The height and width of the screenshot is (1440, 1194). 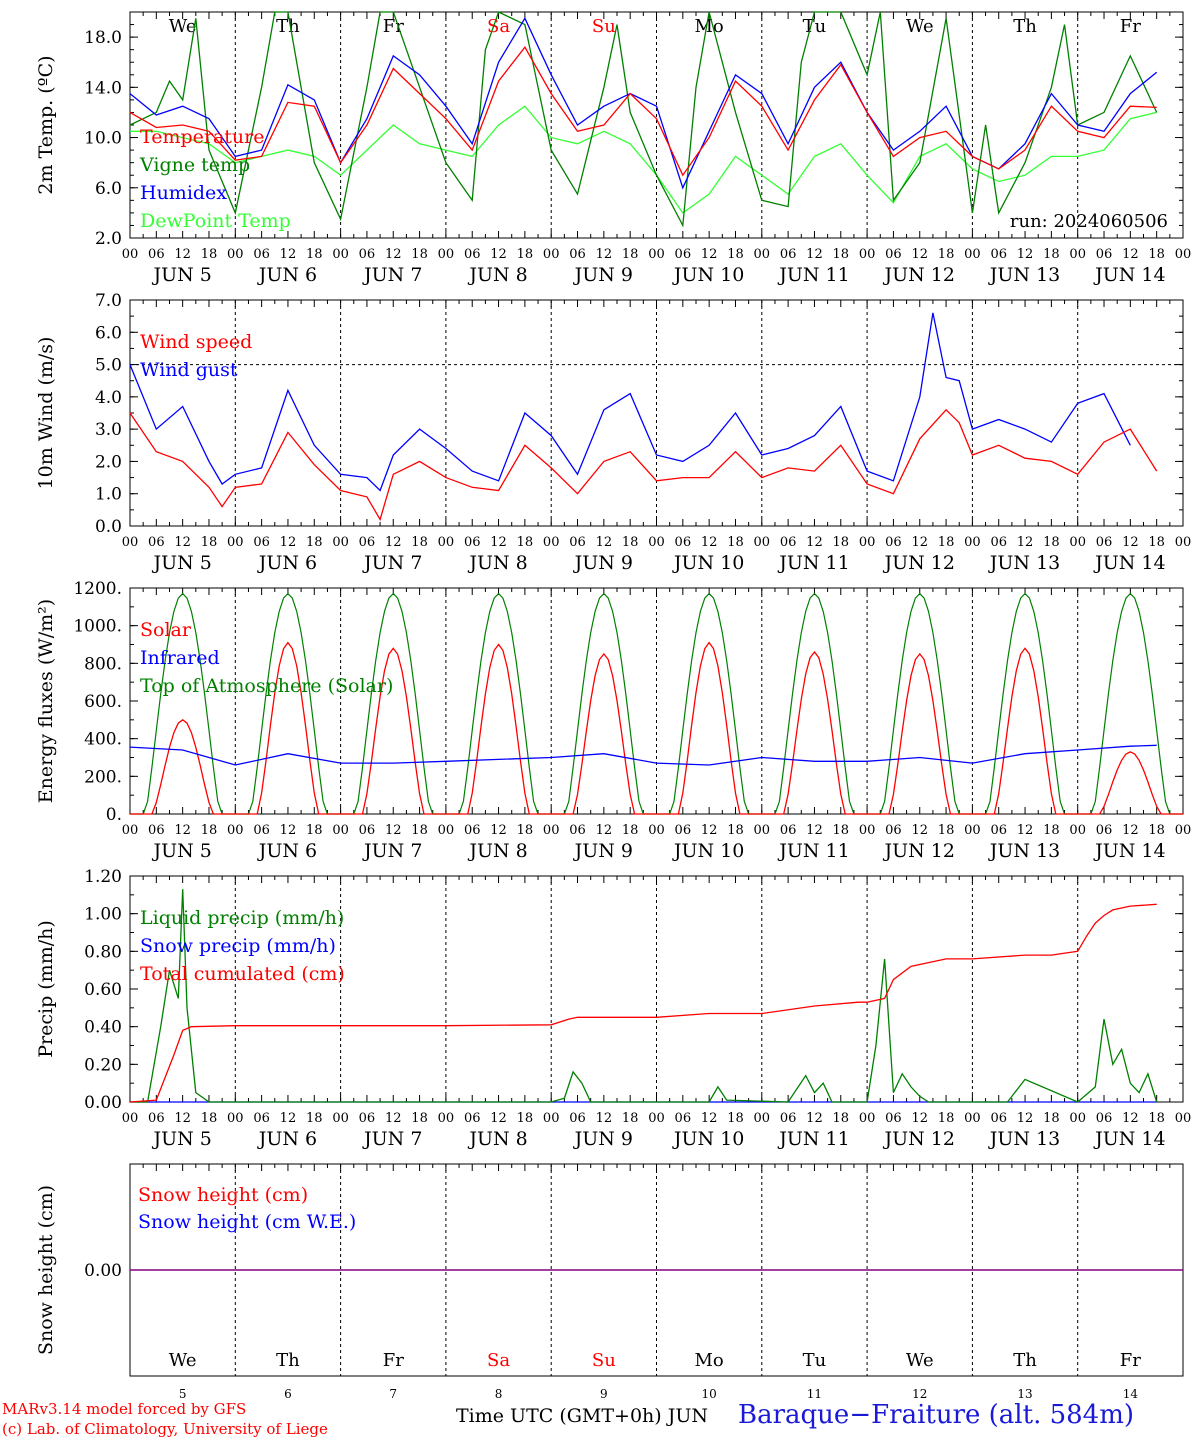 I want to click on y-tick-label: 2.0, so click(x=108, y=239).